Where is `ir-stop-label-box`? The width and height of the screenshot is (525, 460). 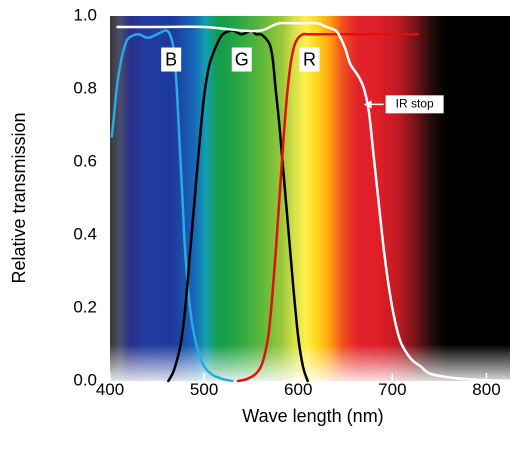 ir-stop-label-box is located at coordinates (414, 104).